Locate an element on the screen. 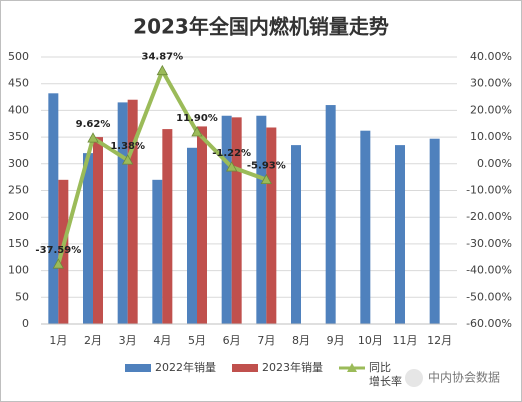 This screenshot has height=402, width=522. watermark: 中内协会数据 is located at coordinates (464, 377).